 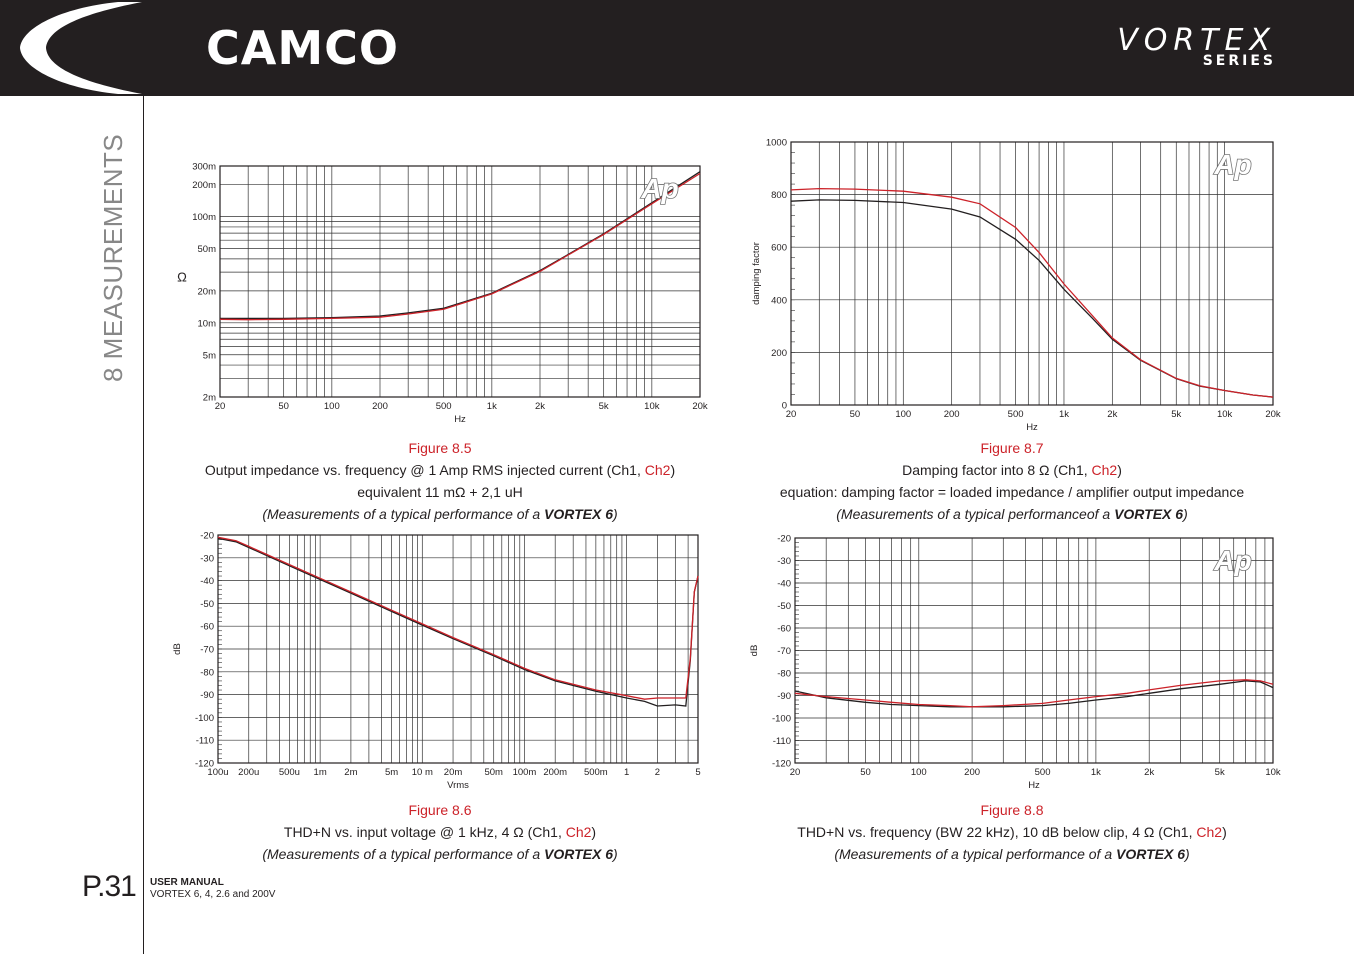 I want to click on y-axis-label: damping factor, so click(x=756, y=273).